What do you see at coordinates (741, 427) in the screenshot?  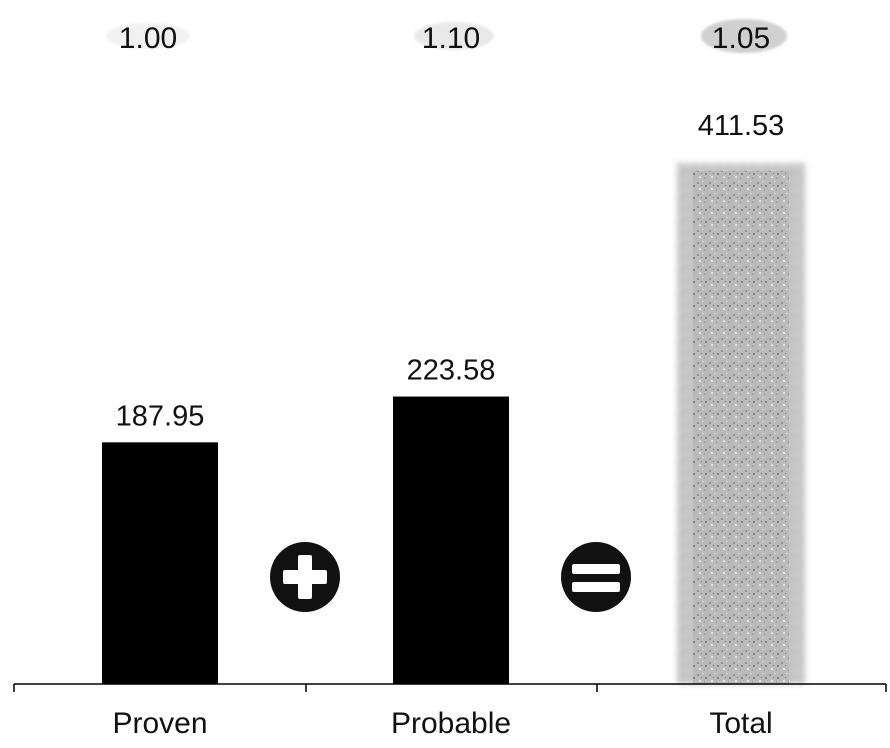 I see `bar-total-core` at bounding box center [741, 427].